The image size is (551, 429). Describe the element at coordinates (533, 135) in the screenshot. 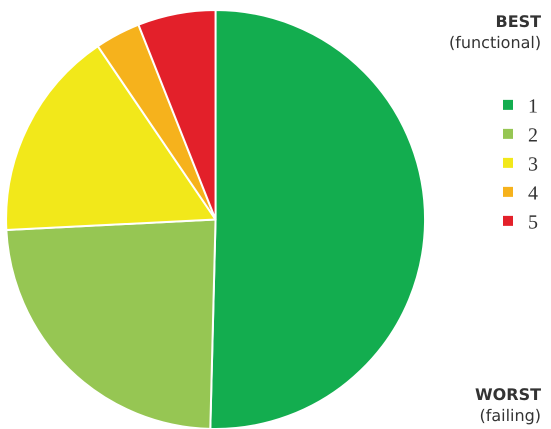

I see `legend-label: 2` at that location.